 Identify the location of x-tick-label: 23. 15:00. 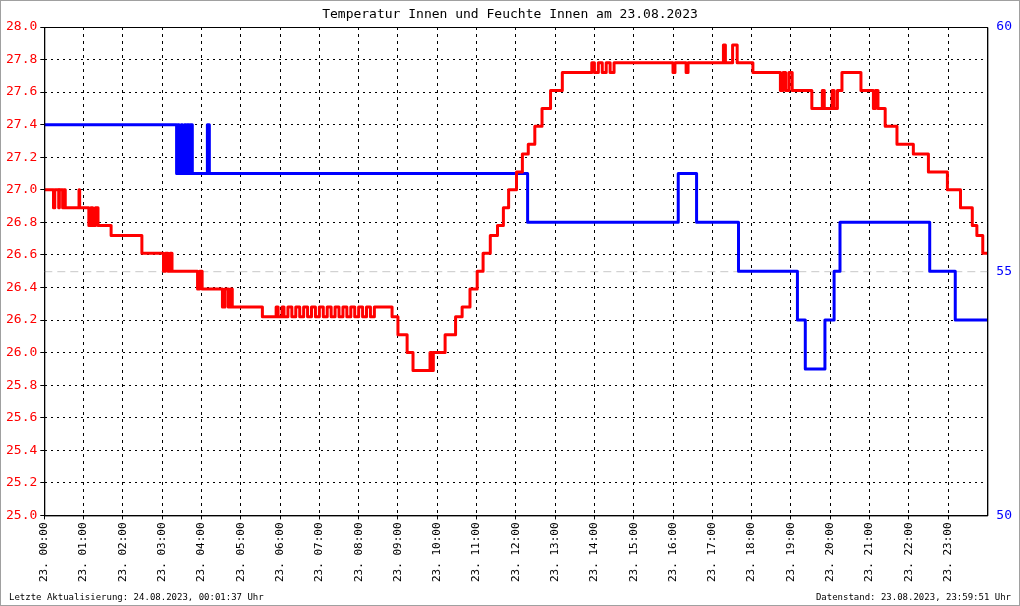
(633, 552).